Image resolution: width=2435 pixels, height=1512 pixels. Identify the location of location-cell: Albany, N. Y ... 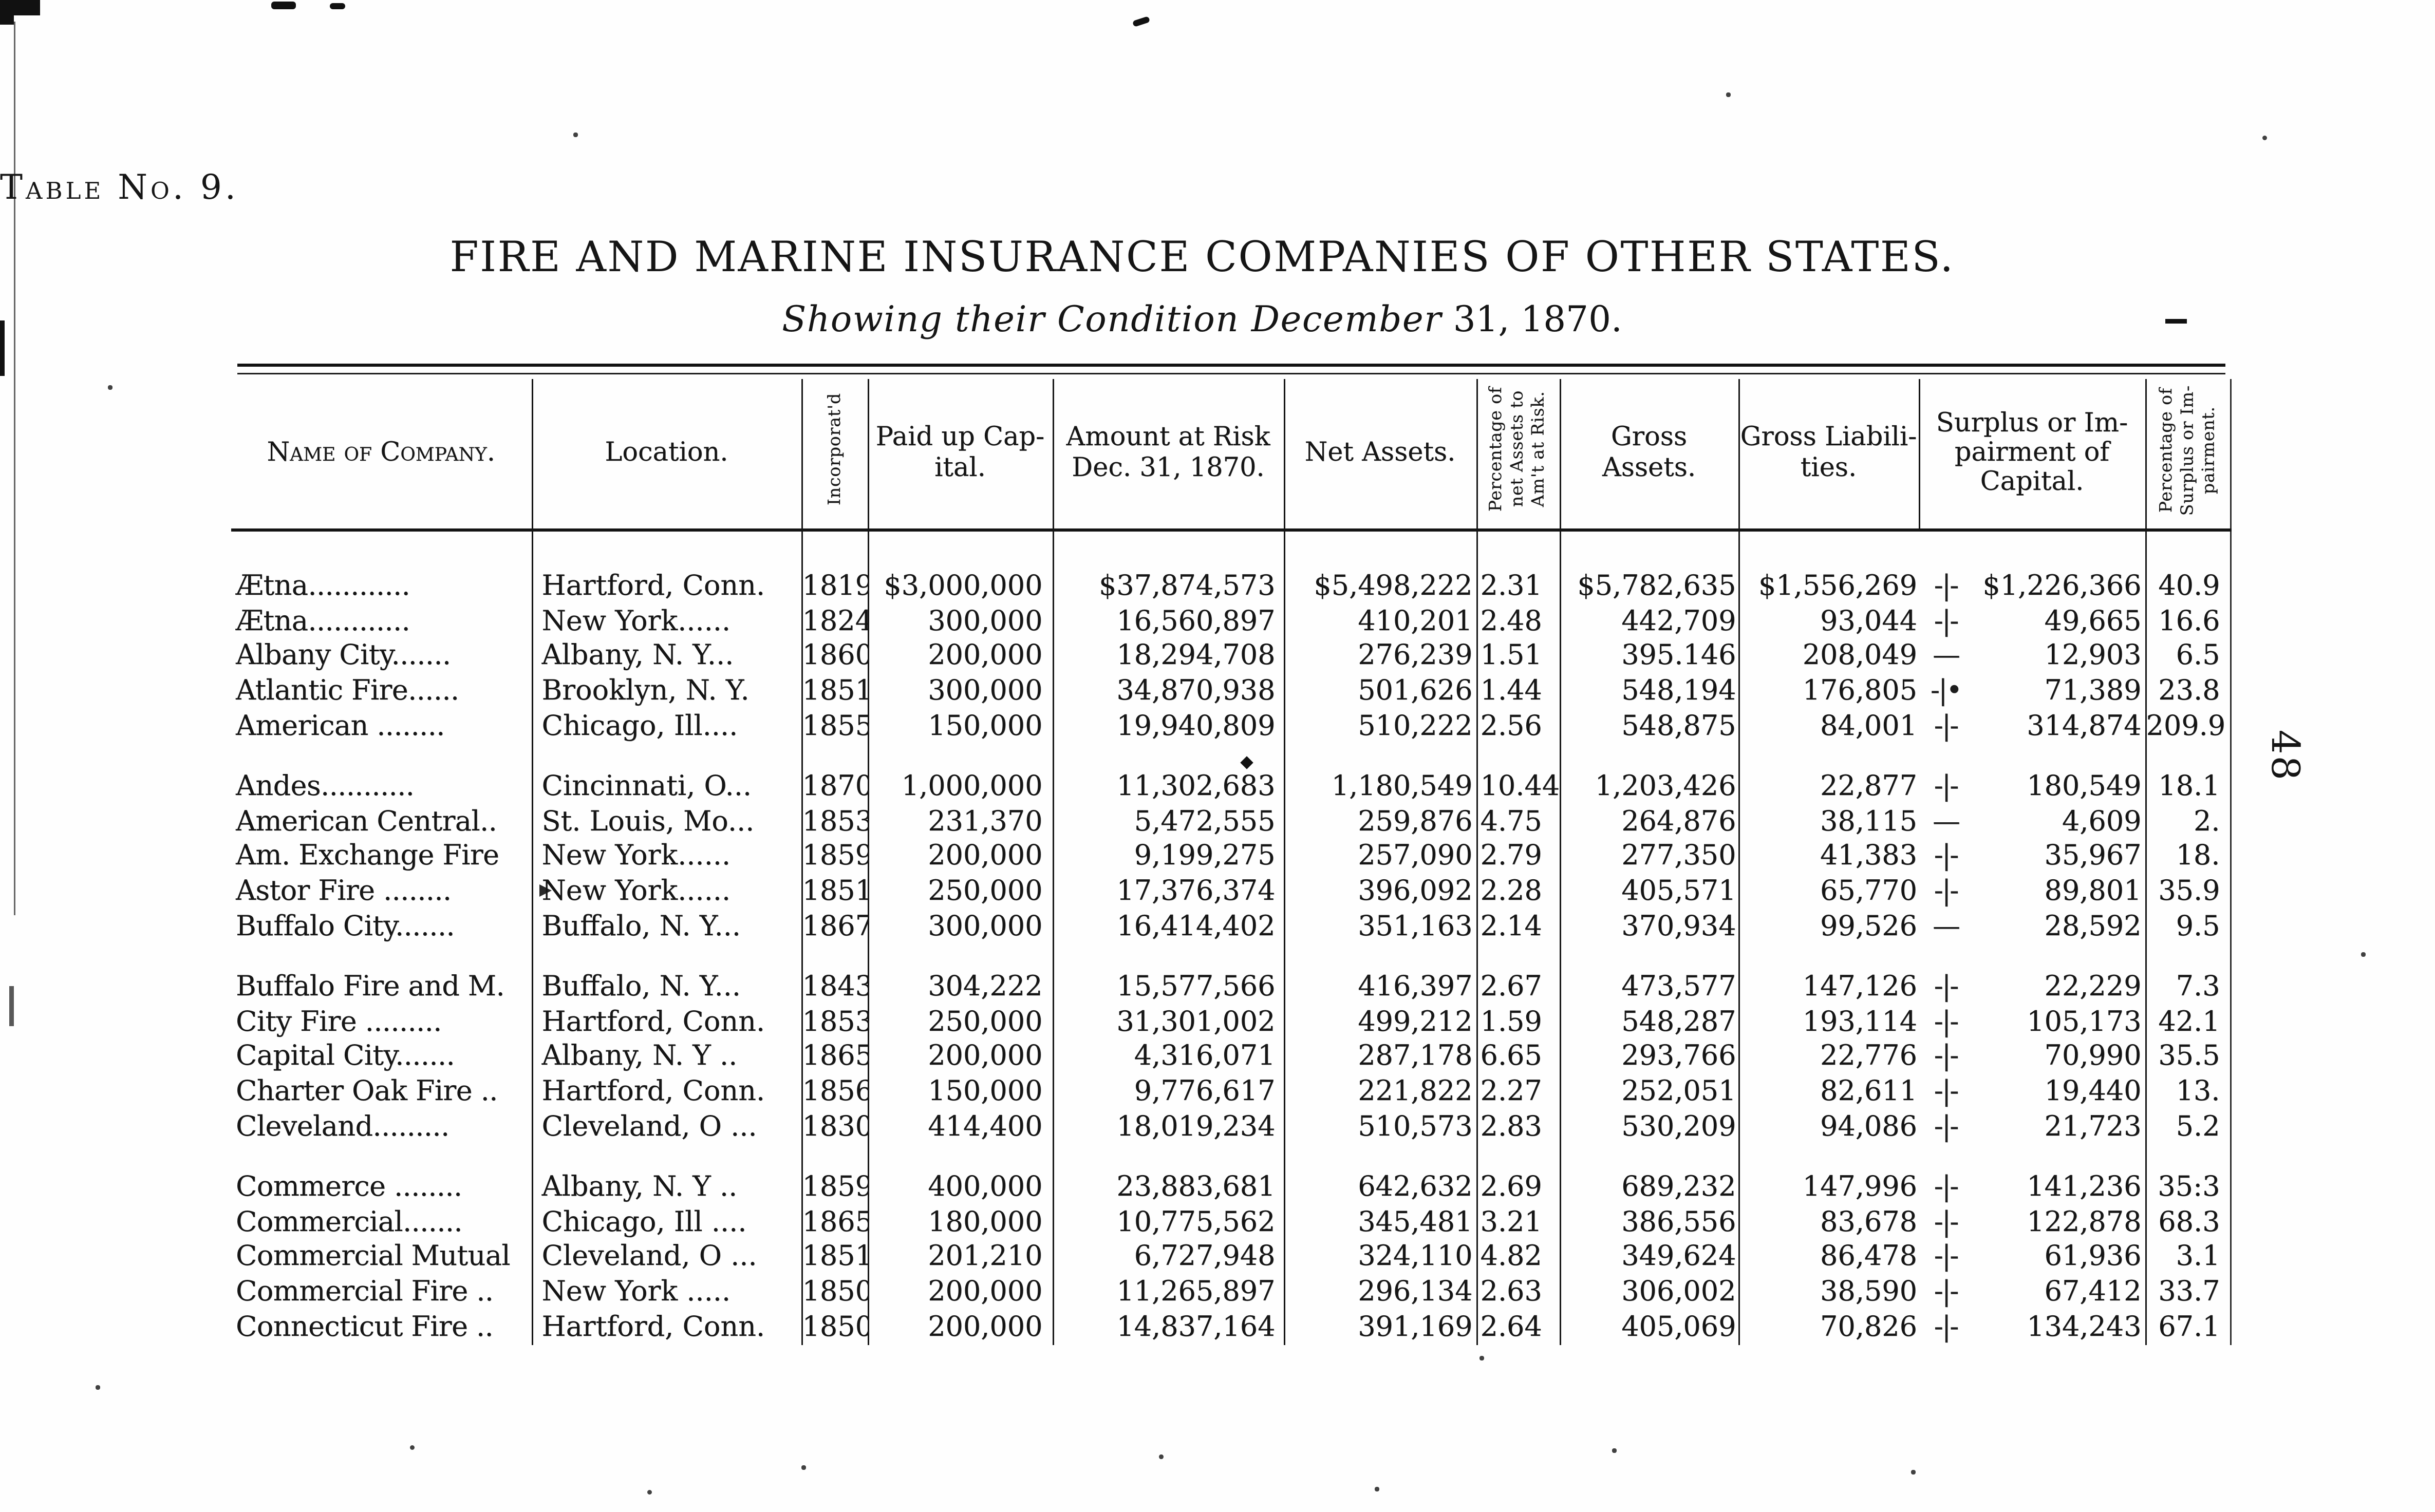
(666, 1188).